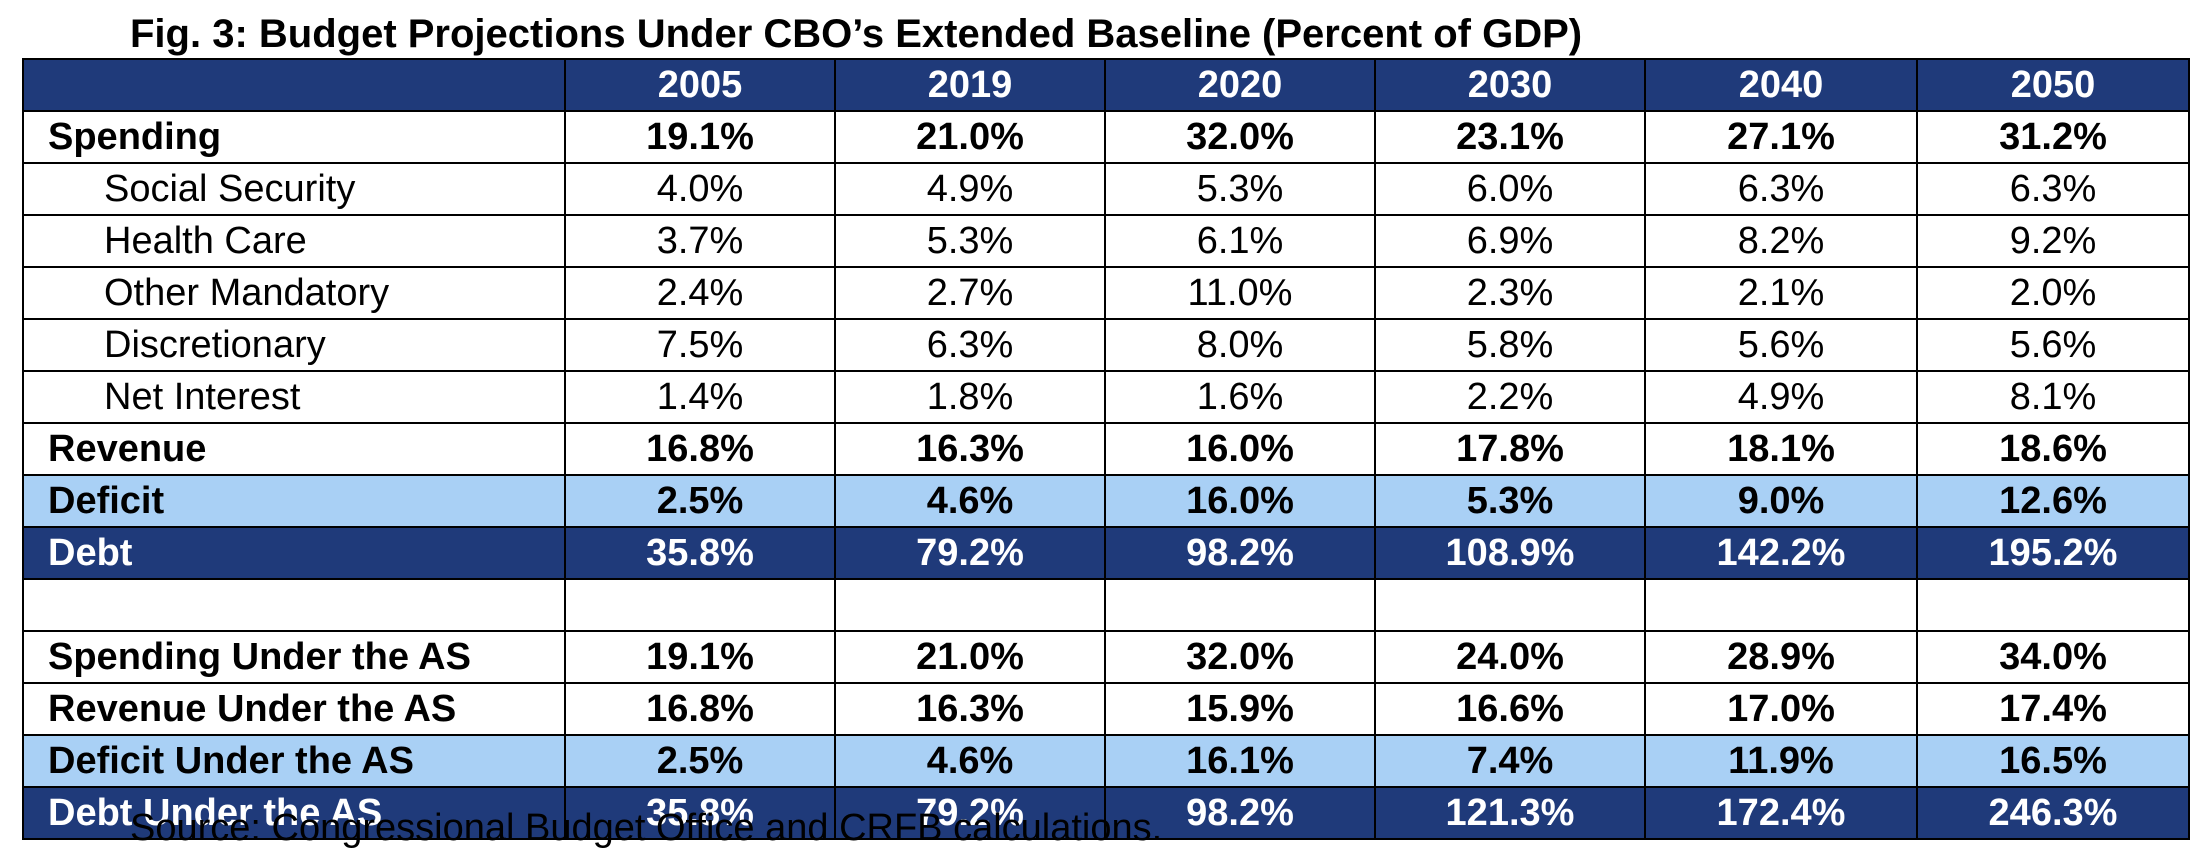  I want to click on table-row-deficit: Deficit 2.5% 4.6% 16.0% 5.3% 9.0% 12.6%, so click(1106, 501).